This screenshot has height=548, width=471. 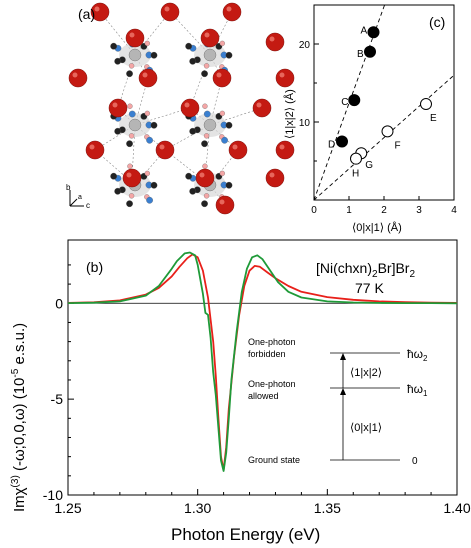 What do you see at coordinates (419, 210) in the screenshot?
I see `x-tick-label: 3` at bounding box center [419, 210].